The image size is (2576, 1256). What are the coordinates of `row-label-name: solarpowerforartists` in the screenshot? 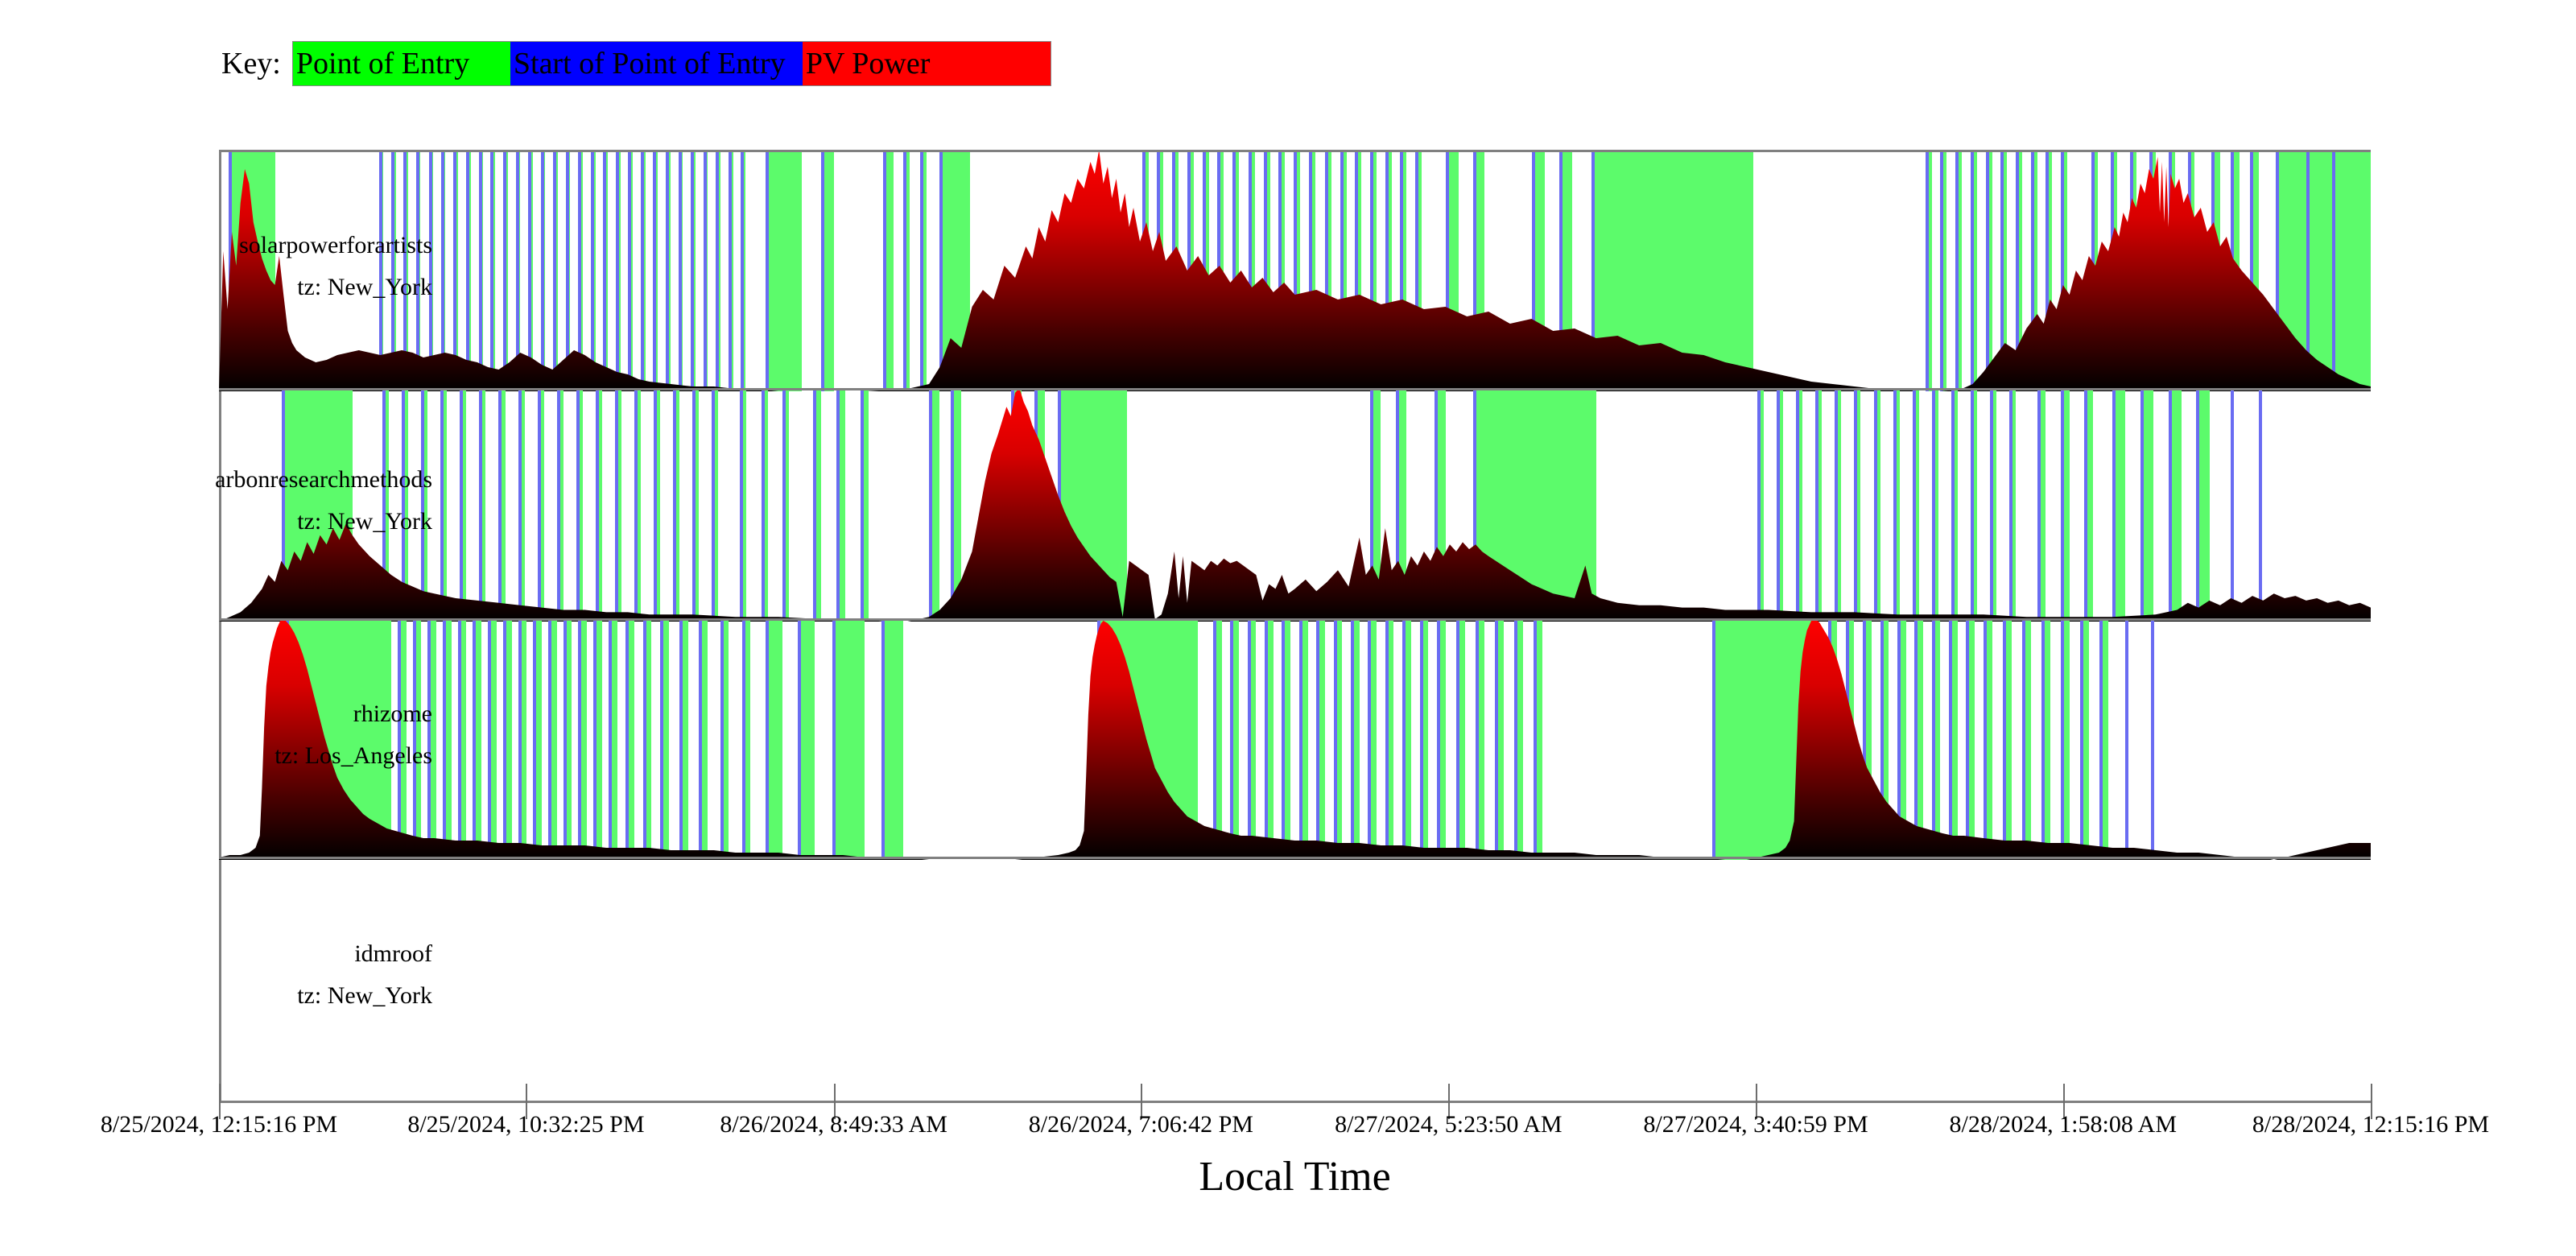 It's located at (335, 245).